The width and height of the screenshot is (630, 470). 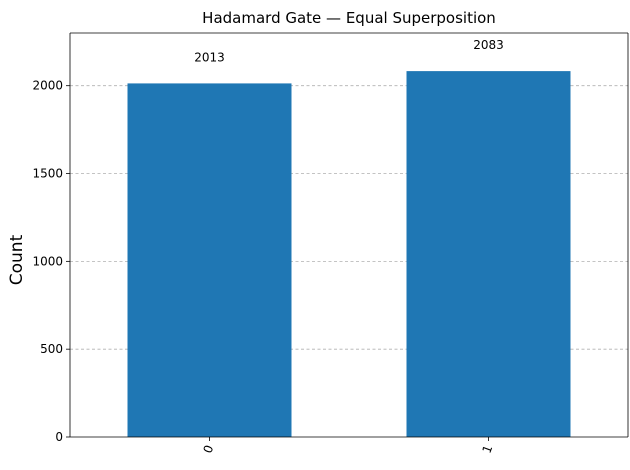 What do you see at coordinates (488, 45) in the screenshot?
I see `data-label-1: 2083` at bounding box center [488, 45].